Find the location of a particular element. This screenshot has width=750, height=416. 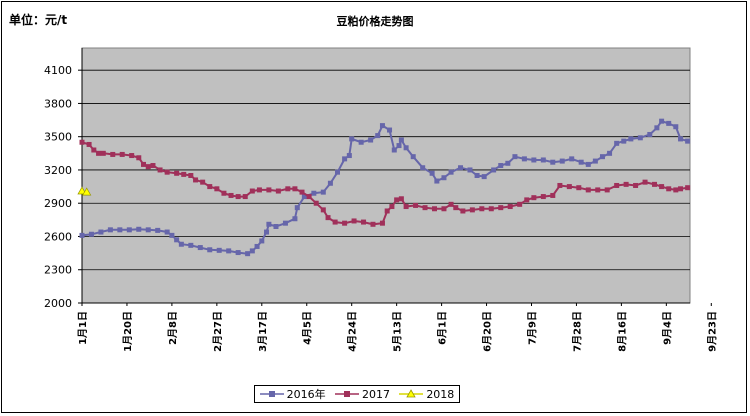

x-tick-label: 1月1日 is located at coordinates (83, 328).